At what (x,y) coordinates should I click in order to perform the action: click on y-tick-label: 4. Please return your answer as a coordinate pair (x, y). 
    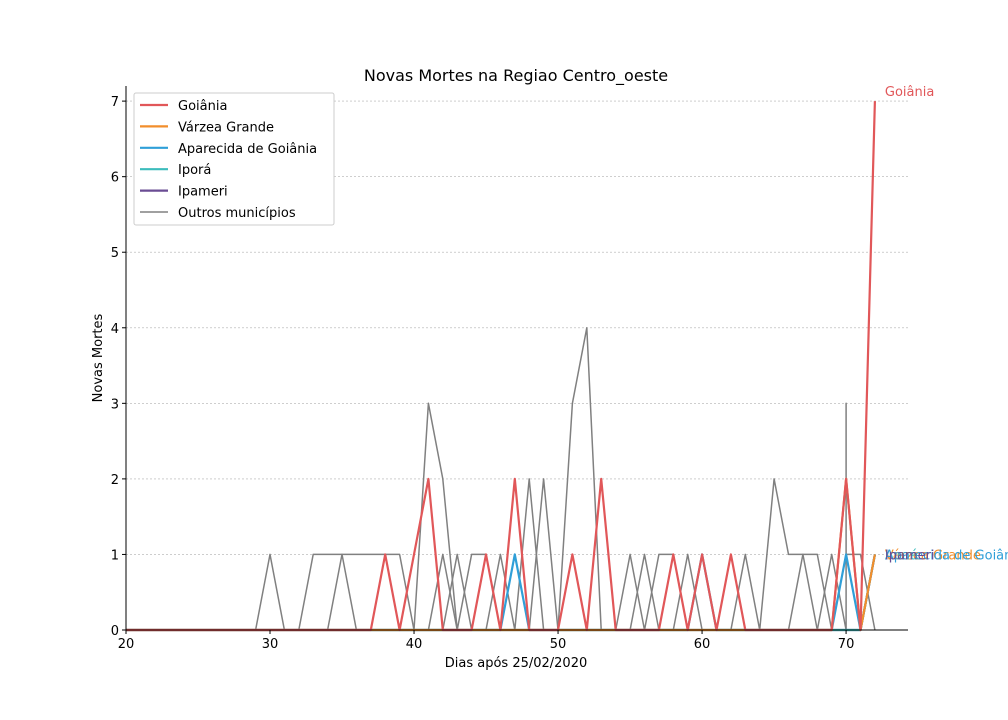
    Looking at the image, I should click on (115, 329).